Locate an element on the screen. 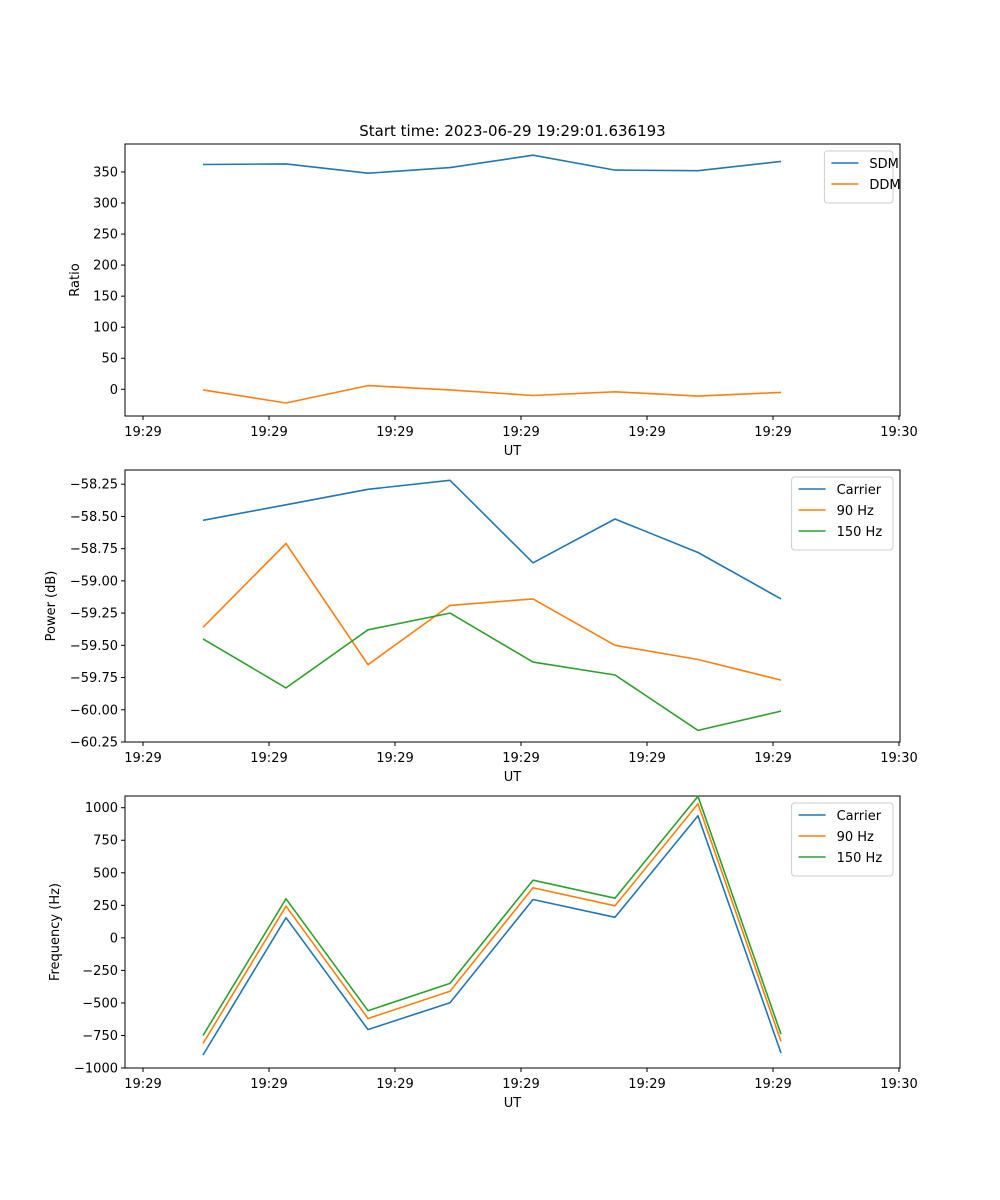 This screenshot has width=1000, height=1200. chart-1-y-tick-label: 300 is located at coordinates (105, 203).